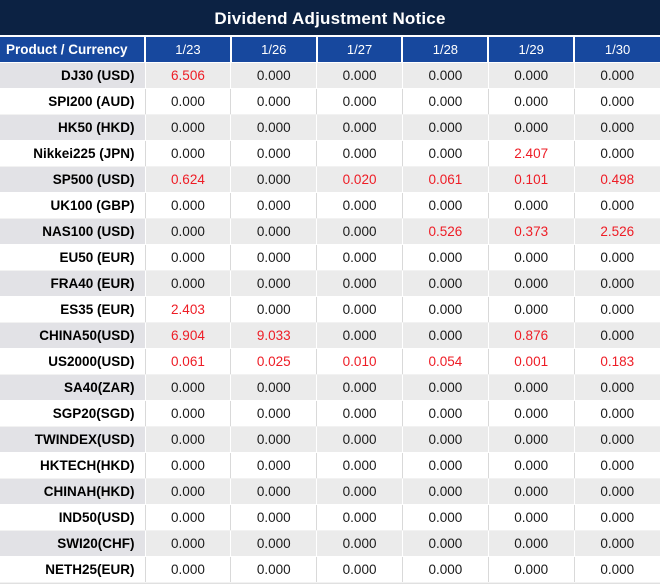  Describe the element at coordinates (73, 75) in the screenshot. I see `product-cell: DJ30 (USD)` at that location.